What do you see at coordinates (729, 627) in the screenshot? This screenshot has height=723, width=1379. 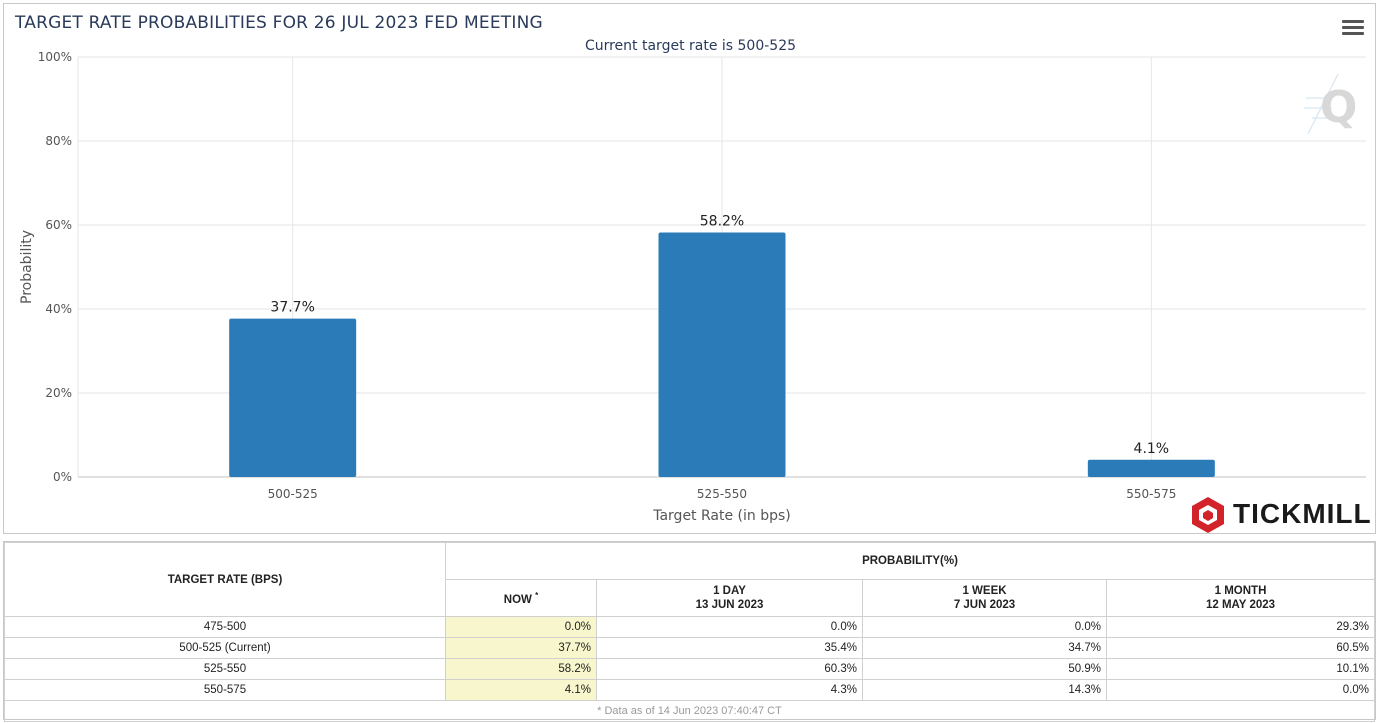 I see `prob-1-day-cell: 0.0%` at bounding box center [729, 627].